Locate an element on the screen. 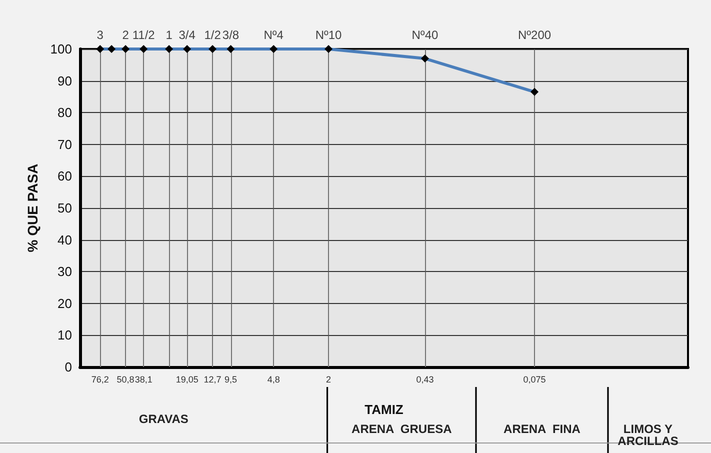 The width and height of the screenshot is (711, 453). text: Nº4 is located at coordinates (274, 35).